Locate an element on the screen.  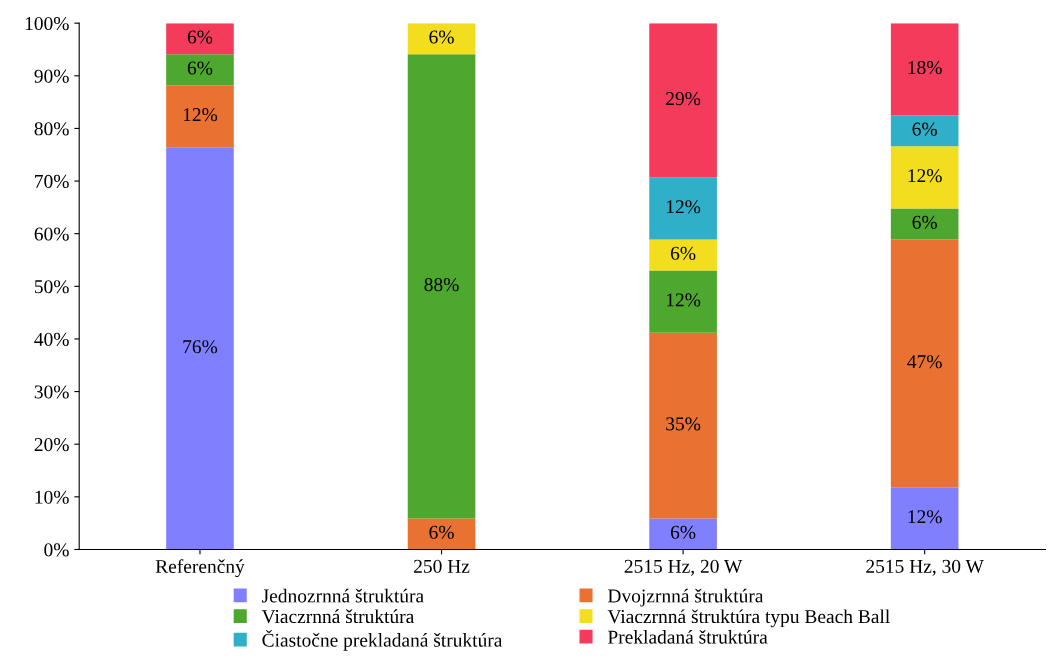
legend-label: Čiastočne prekladaná štruktúra is located at coordinates (382, 640).